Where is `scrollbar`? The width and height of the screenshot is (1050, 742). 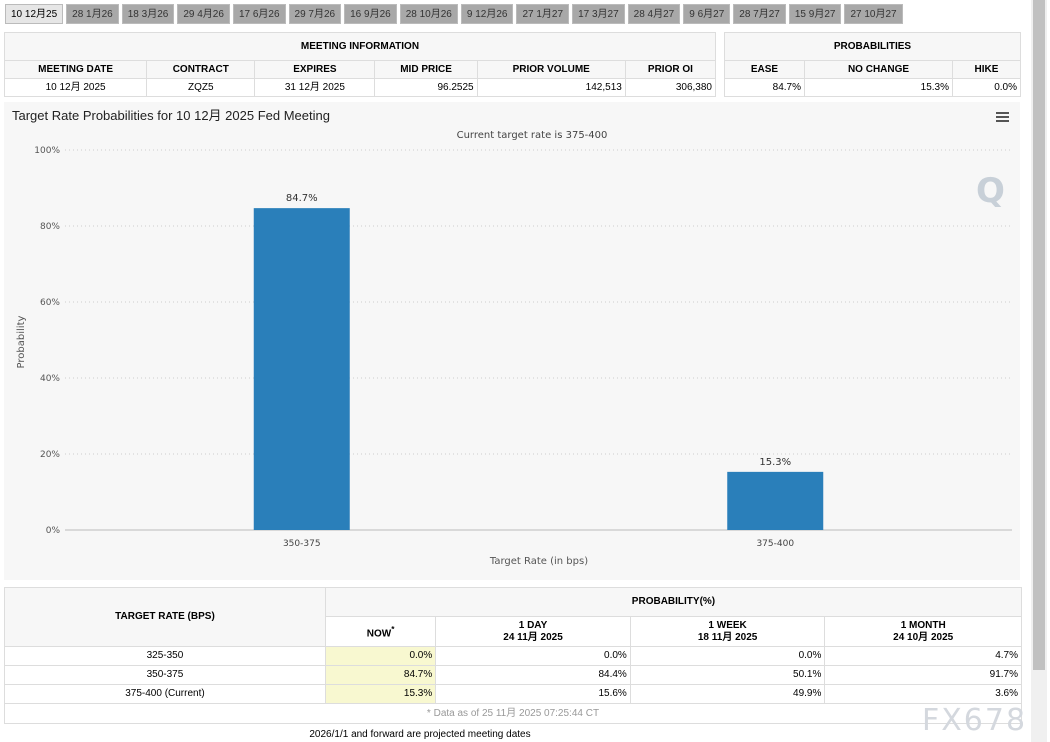
scrollbar is located at coordinates (1039, 371).